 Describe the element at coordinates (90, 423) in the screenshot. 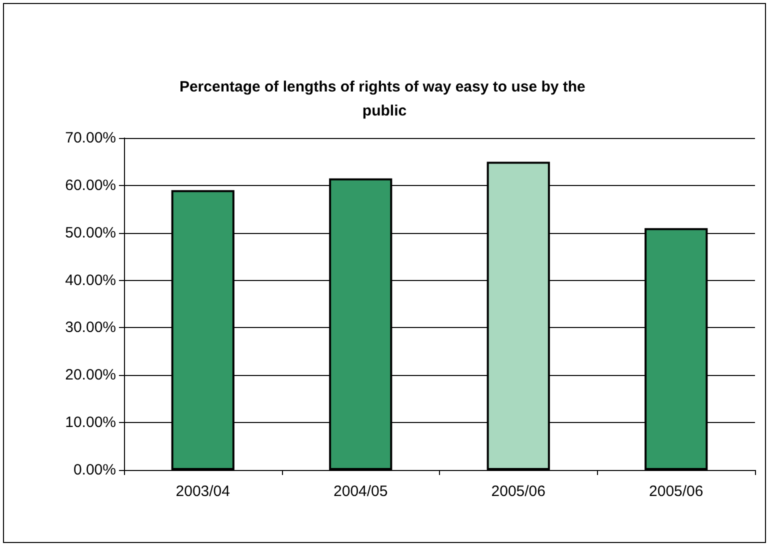

I see `y-tick-label: 10.00%` at that location.